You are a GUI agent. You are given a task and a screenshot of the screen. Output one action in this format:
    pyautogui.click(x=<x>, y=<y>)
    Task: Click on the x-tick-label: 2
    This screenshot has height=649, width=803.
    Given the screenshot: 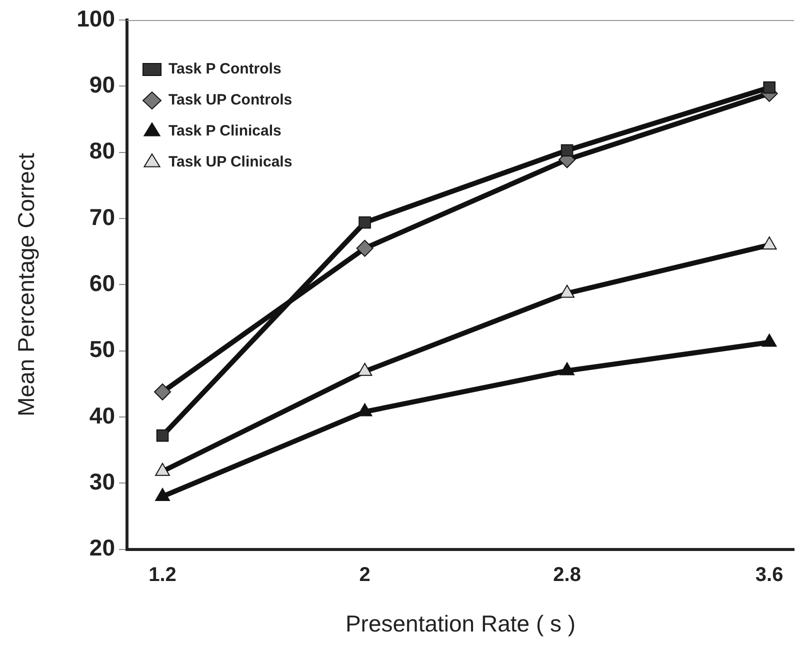 What is the action you would take?
    pyautogui.click(x=364, y=575)
    